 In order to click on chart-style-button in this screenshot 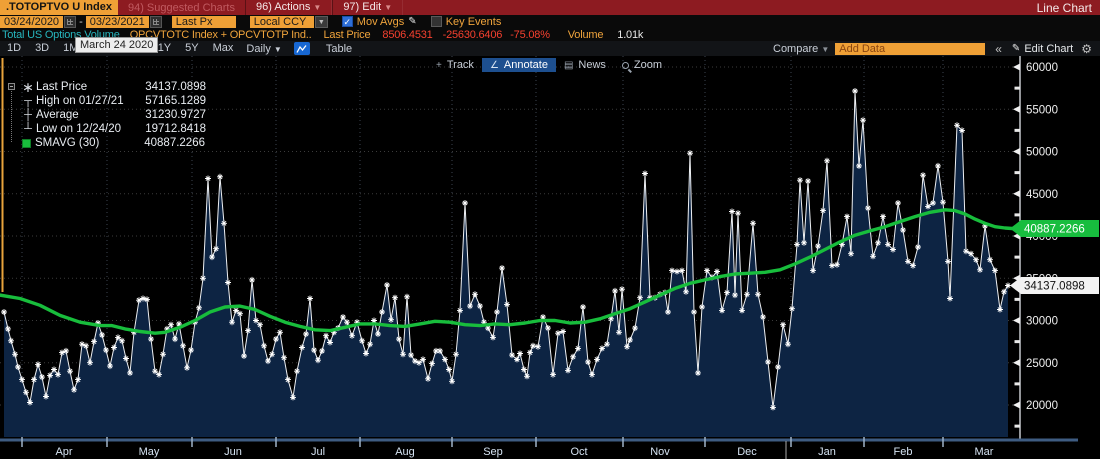, I will do `click(301, 48)`.